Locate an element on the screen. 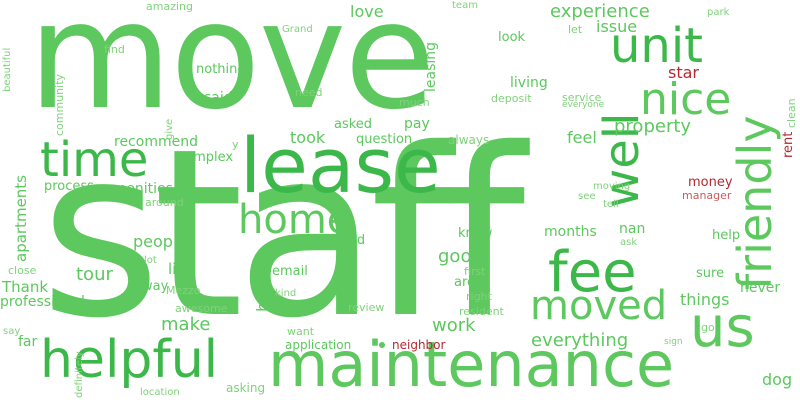 This screenshot has height=400, width=800. word-Grand: Grand is located at coordinates (297, 29).